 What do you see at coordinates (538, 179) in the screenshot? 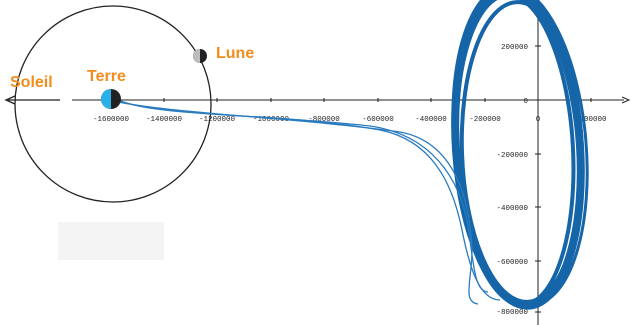
I see `y-tick-marks` at bounding box center [538, 179].